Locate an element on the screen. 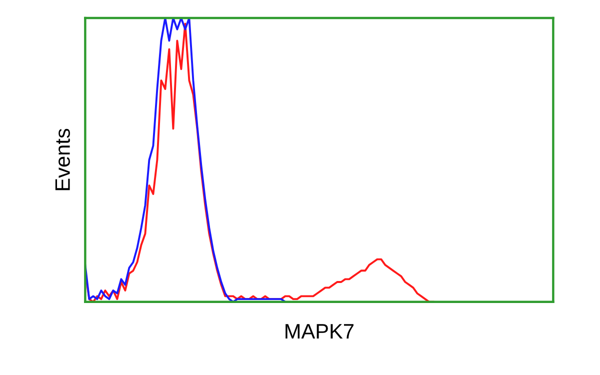  x-axis-title: MAPK7 is located at coordinates (320, 331).